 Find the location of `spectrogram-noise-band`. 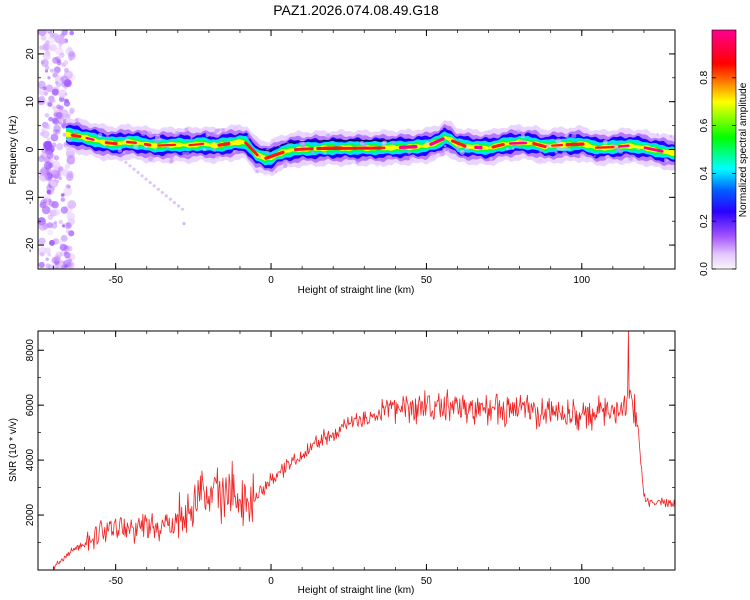

spectrogram-noise-band is located at coordinates (112, 149).